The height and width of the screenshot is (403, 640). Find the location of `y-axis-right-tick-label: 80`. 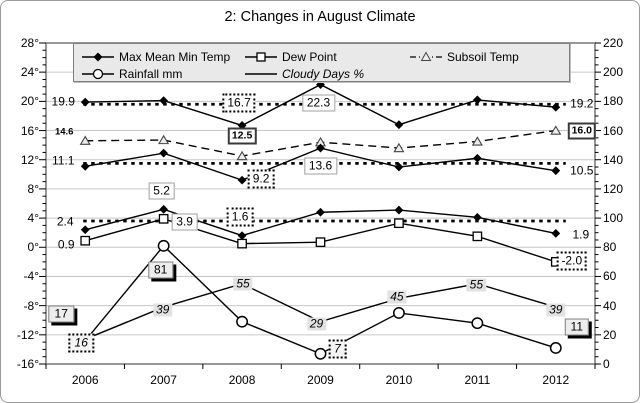

y-axis-right-tick-label: 80 is located at coordinates (610, 247).